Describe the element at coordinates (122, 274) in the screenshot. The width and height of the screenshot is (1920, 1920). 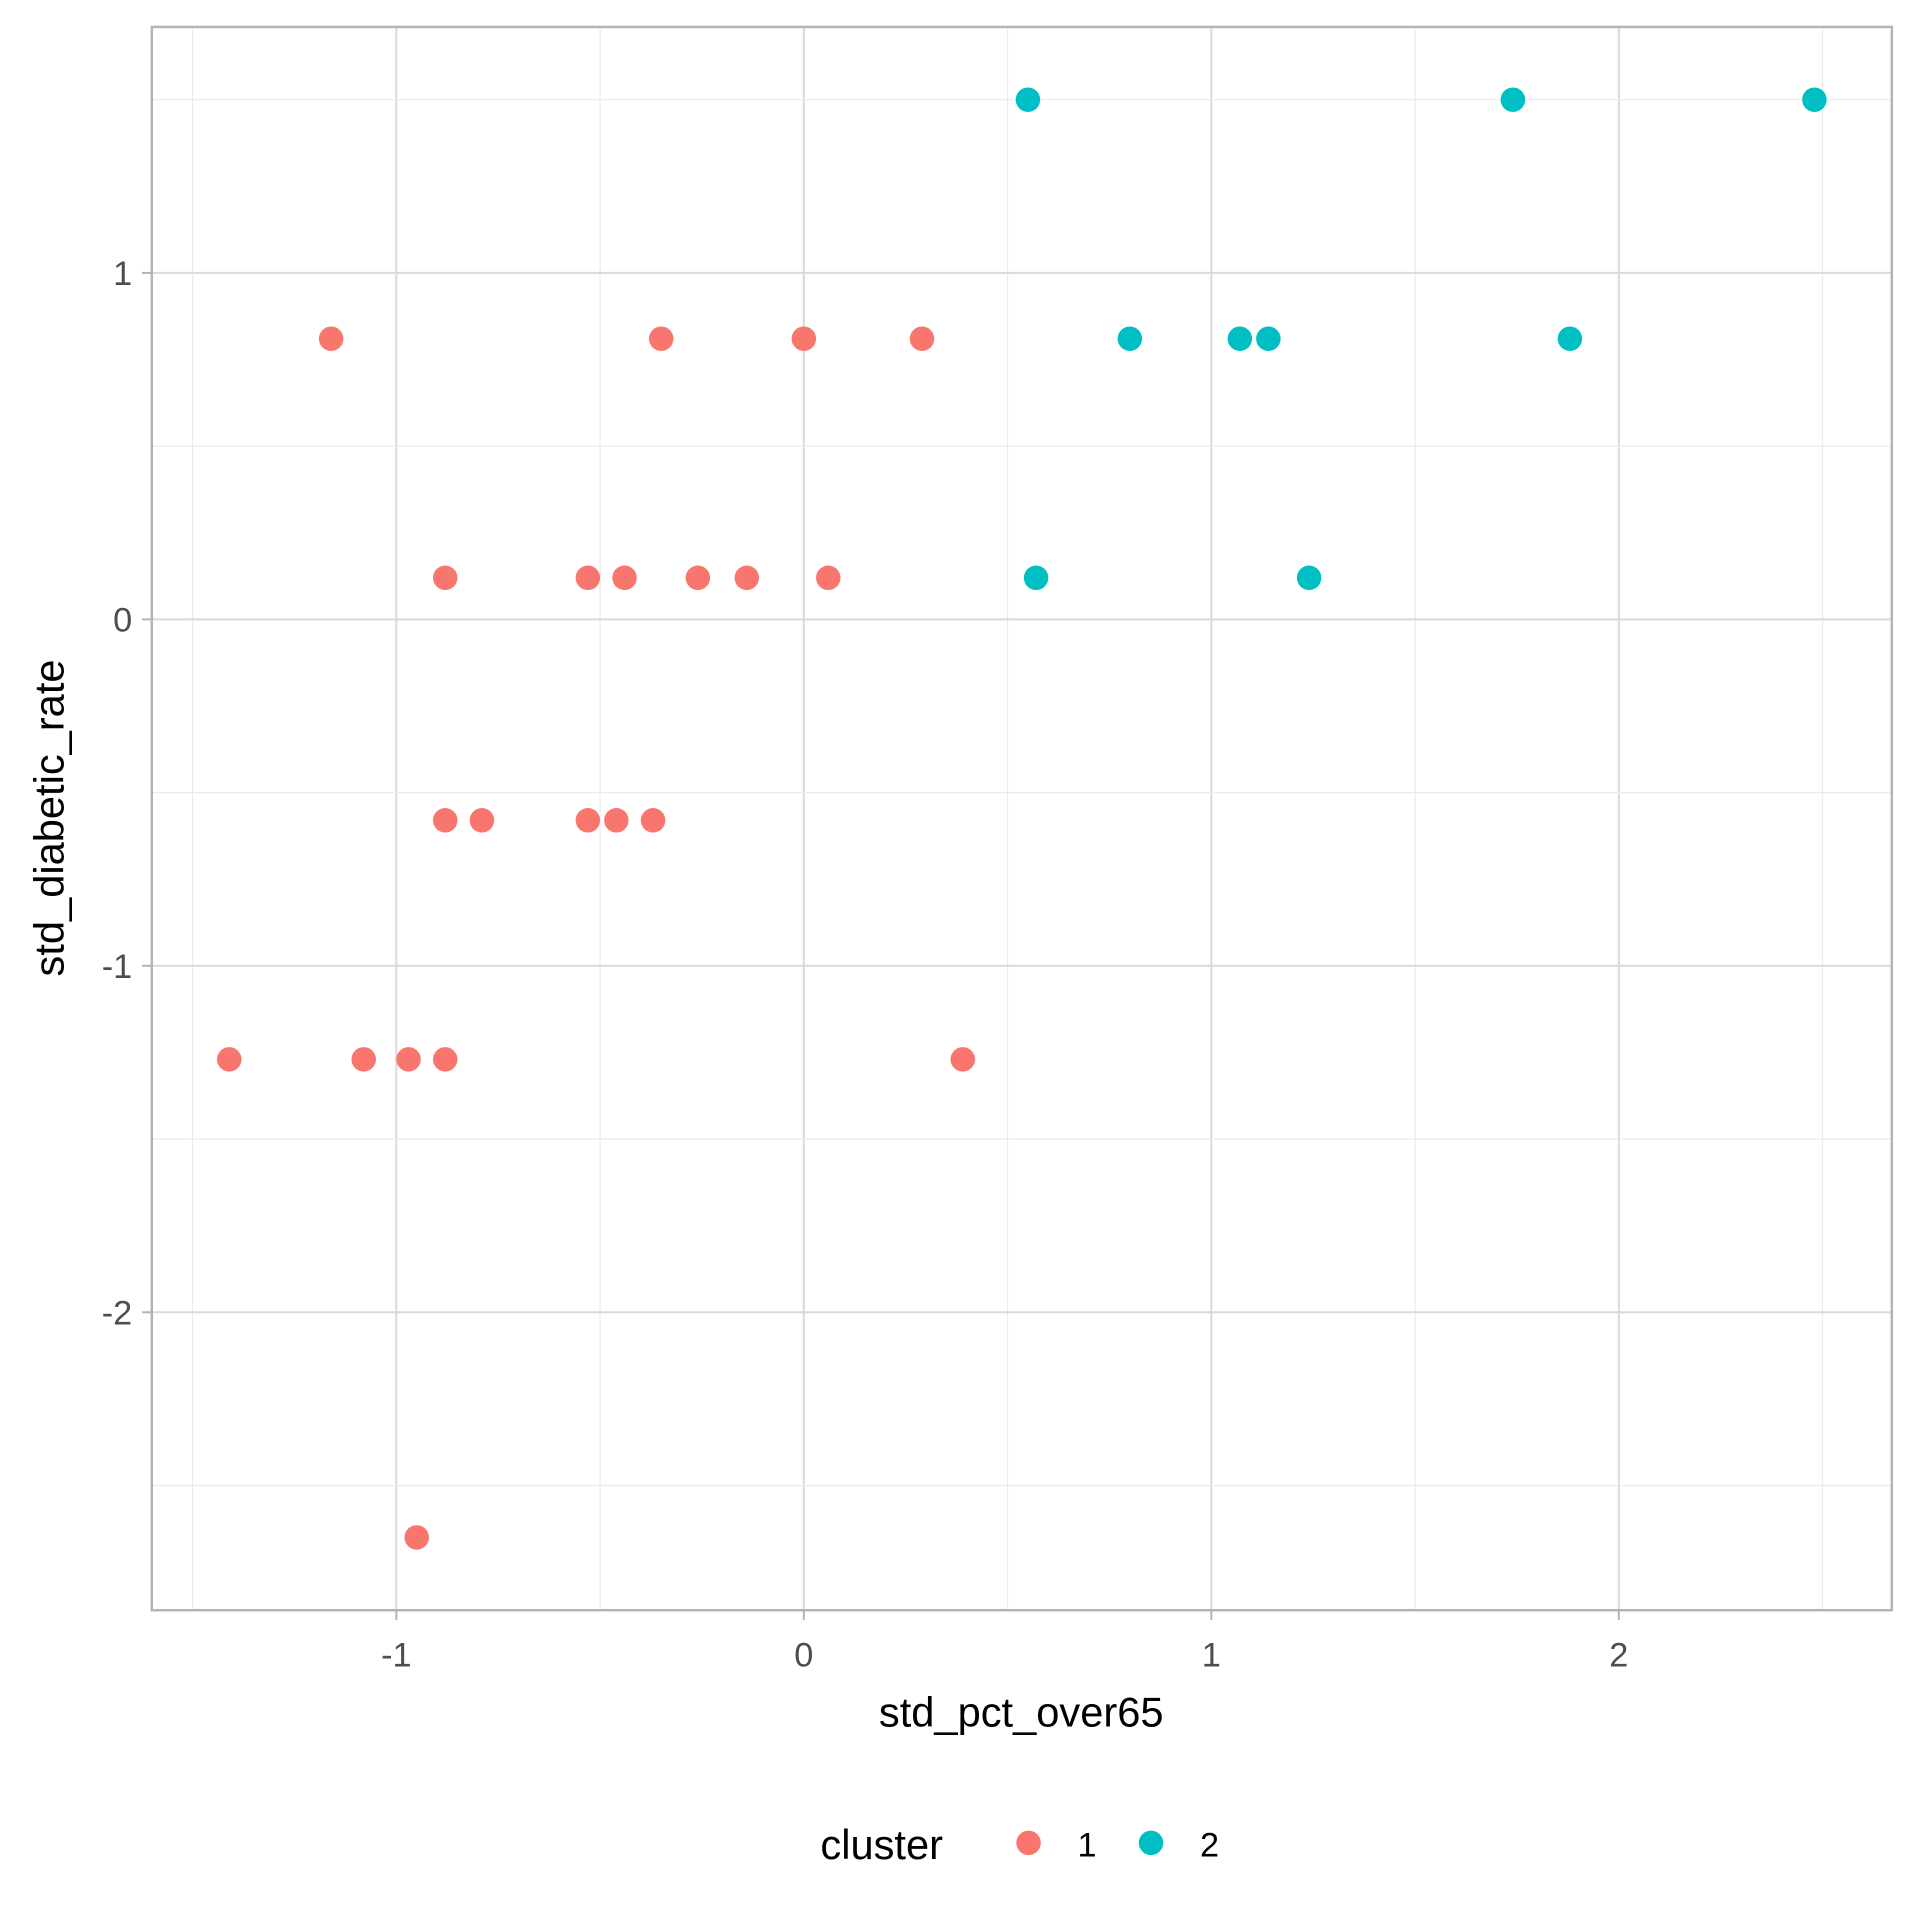
I see `y-tick-label: 1` at that location.